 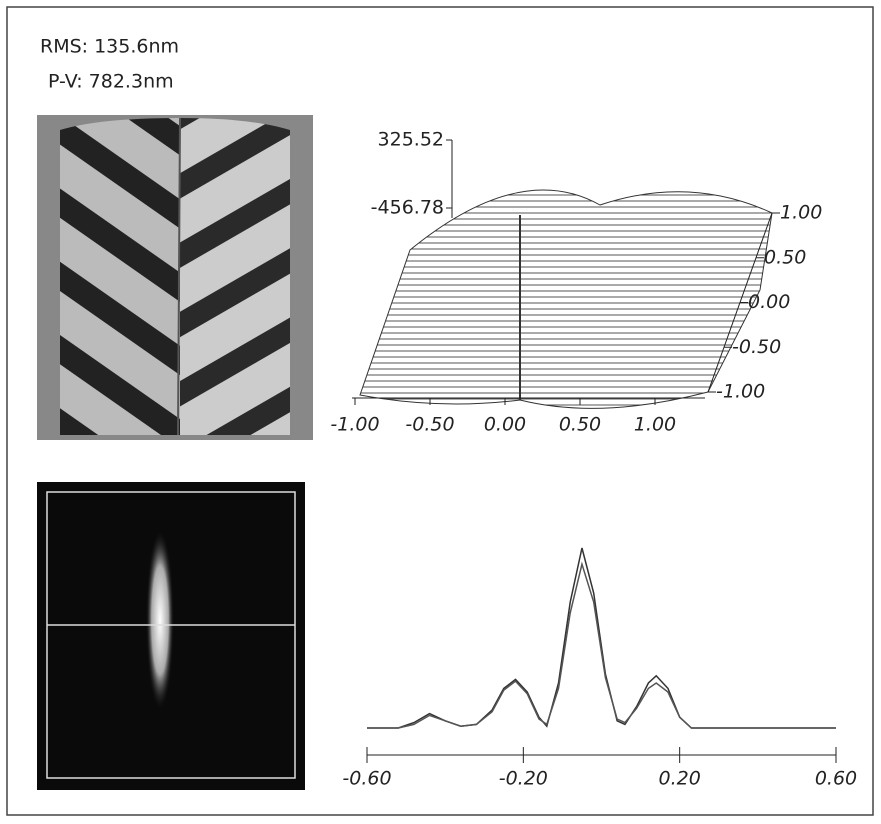 What do you see at coordinates (680, 779) in the screenshot?
I see `x-tick-label: 0.20` at bounding box center [680, 779].